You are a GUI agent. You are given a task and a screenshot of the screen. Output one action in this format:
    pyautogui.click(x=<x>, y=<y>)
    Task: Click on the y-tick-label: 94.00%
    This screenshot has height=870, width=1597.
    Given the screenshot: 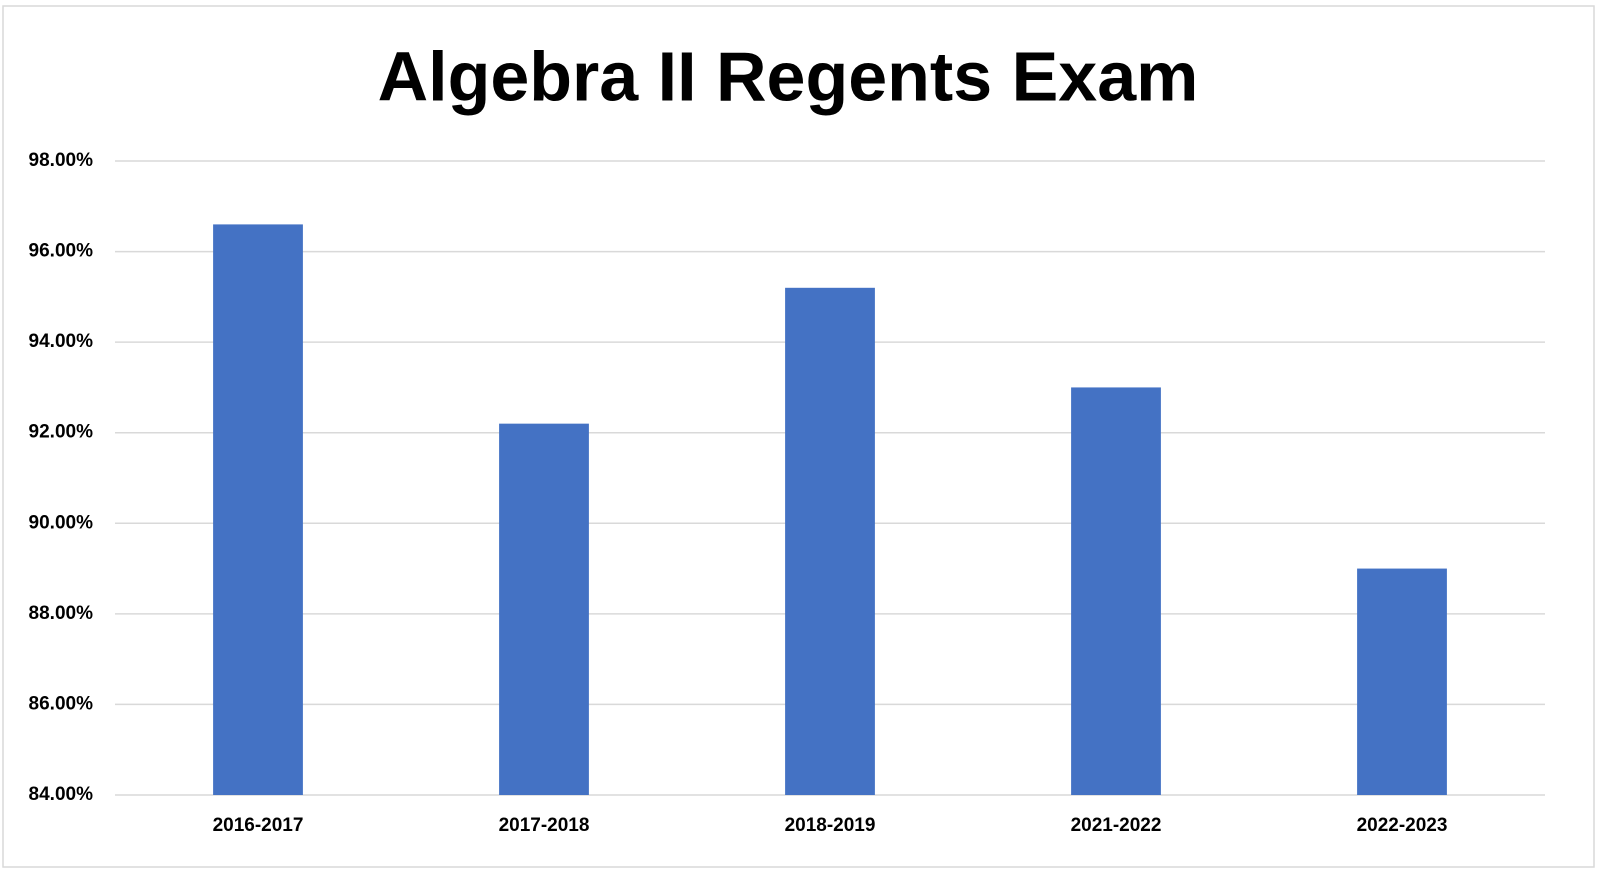 What is the action you would take?
    pyautogui.click(x=61, y=341)
    